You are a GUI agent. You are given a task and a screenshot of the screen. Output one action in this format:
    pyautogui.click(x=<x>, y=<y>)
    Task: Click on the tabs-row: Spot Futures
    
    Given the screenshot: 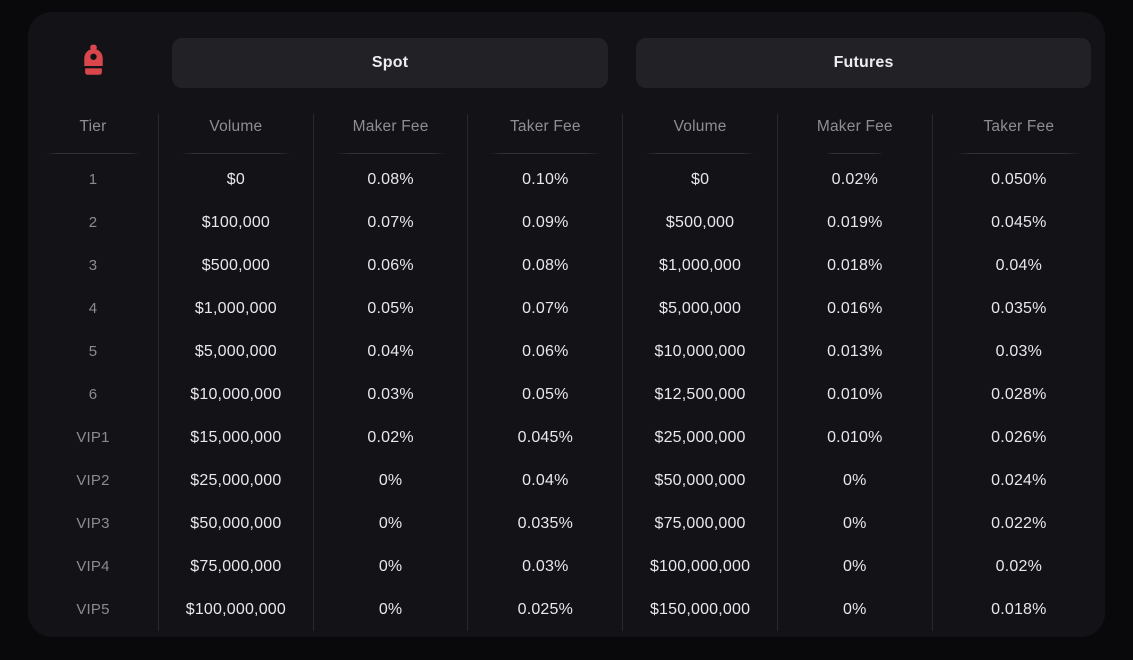 What is the action you would take?
    pyautogui.click(x=566, y=63)
    